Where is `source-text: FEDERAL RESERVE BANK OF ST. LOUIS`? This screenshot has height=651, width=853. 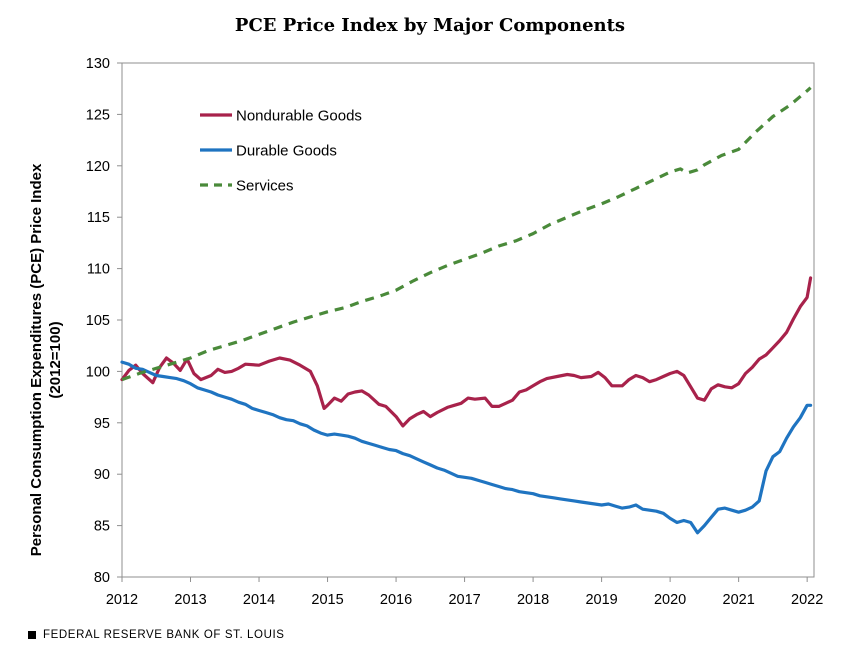 source-text: FEDERAL RESERVE BANK OF ST. LOUIS is located at coordinates (164, 635).